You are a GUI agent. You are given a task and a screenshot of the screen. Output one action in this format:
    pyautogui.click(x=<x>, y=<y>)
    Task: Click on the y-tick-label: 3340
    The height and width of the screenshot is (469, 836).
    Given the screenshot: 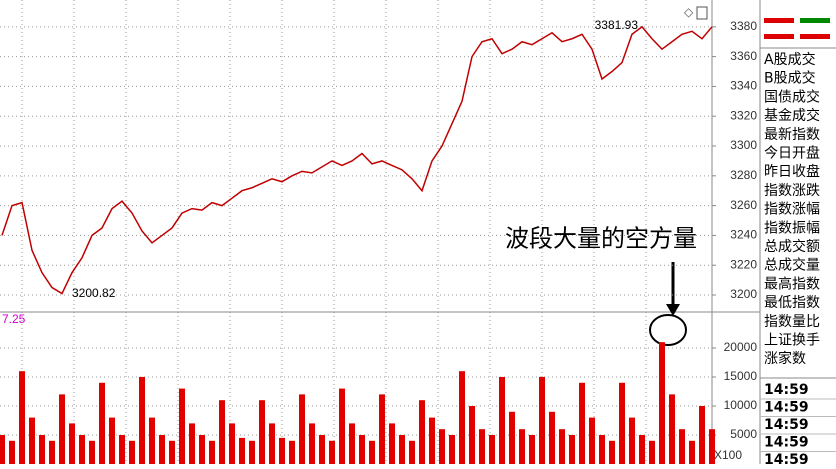 What is the action you would take?
    pyautogui.click(x=743, y=86)
    